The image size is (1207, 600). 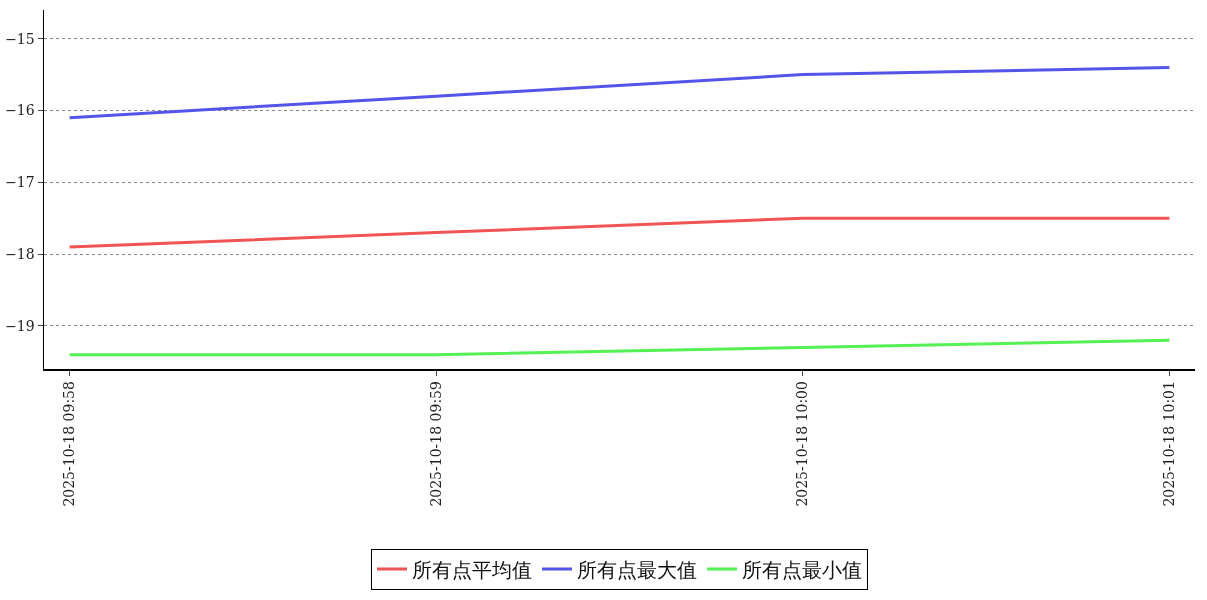 What do you see at coordinates (20, 110) in the screenshot?
I see `y-tick-label: −16` at bounding box center [20, 110].